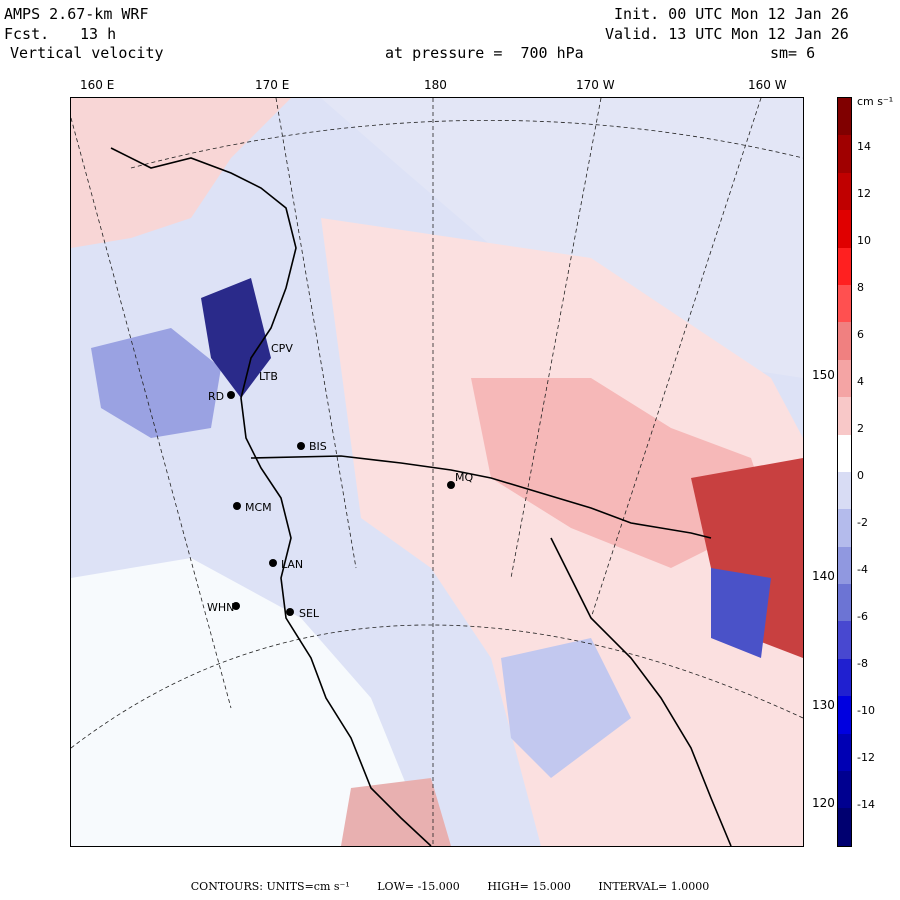  I want to click on station-label-lan: LAN, so click(292, 564).